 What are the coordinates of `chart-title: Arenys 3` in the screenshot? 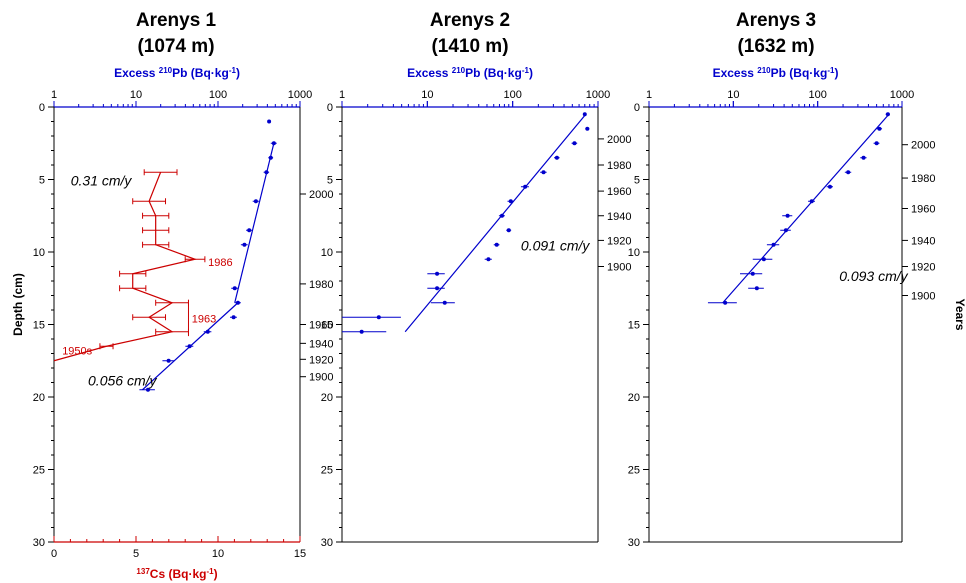 It's located at (776, 20).